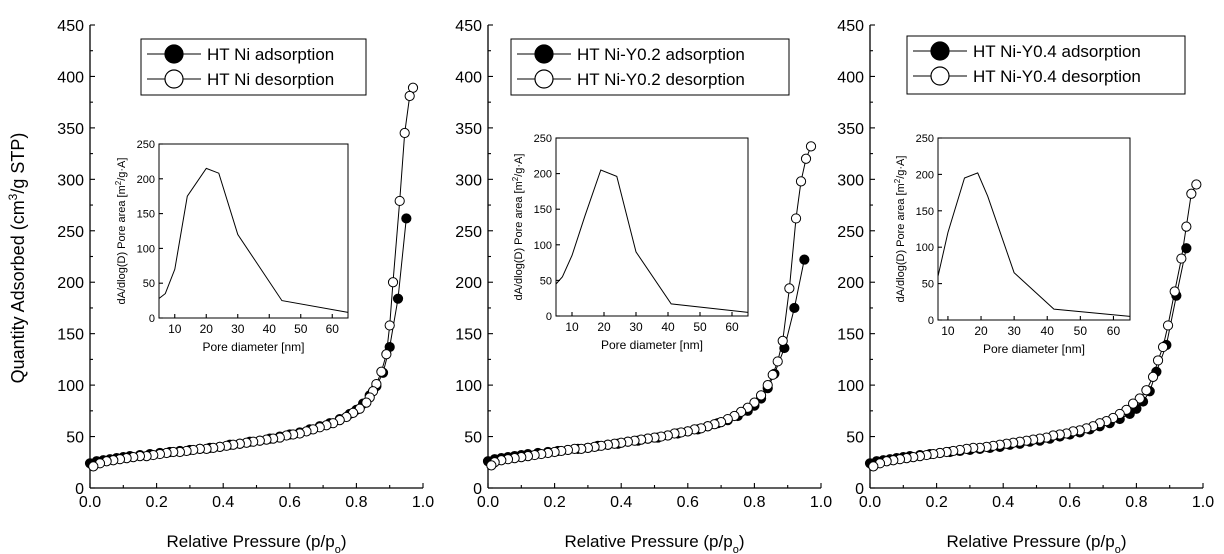 The height and width of the screenshot is (554, 1224). What do you see at coordinates (661, 54) in the screenshot?
I see `legend-label: HT Ni-Y0.2 adsorption` at bounding box center [661, 54].